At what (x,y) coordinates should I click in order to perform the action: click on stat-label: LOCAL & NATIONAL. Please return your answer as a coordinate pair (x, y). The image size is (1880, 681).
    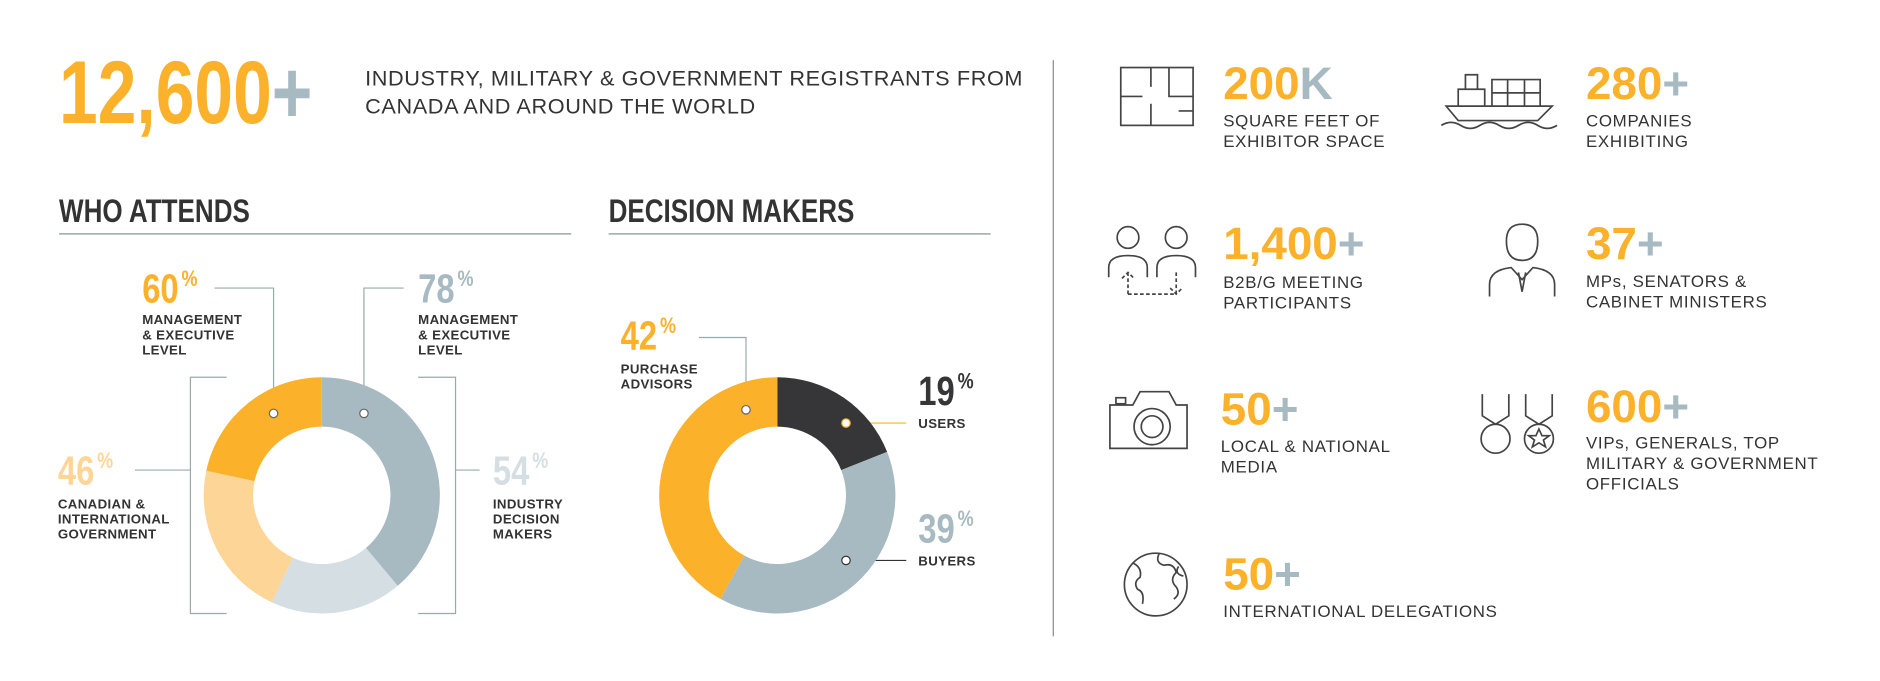
    Looking at the image, I should click on (1306, 446).